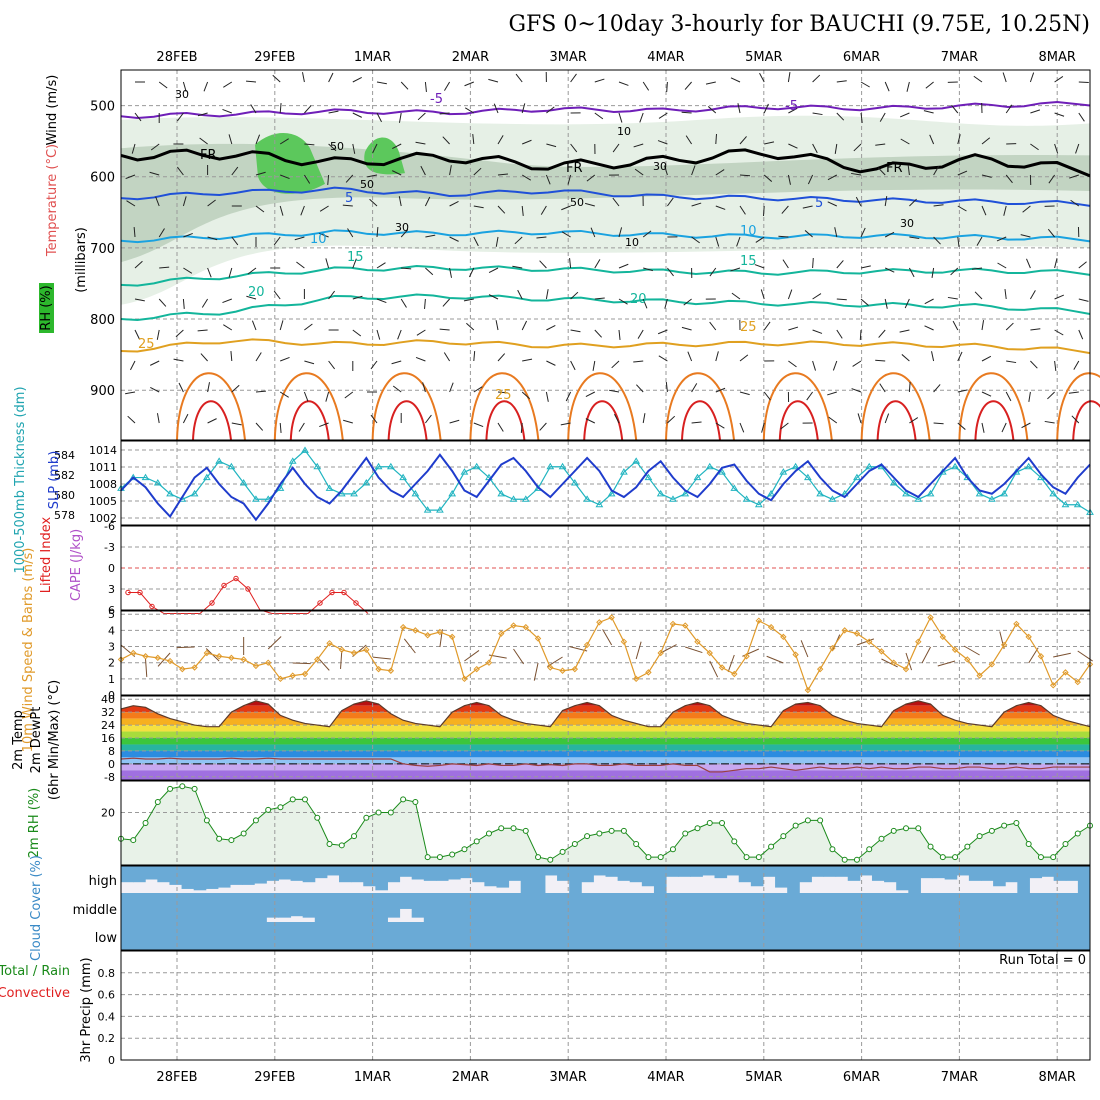 The image size is (1100, 1100). What do you see at coordinates (993, 406) in the screenshot?
I see `isotherm-30-loop` at bounding box center [993, 406].